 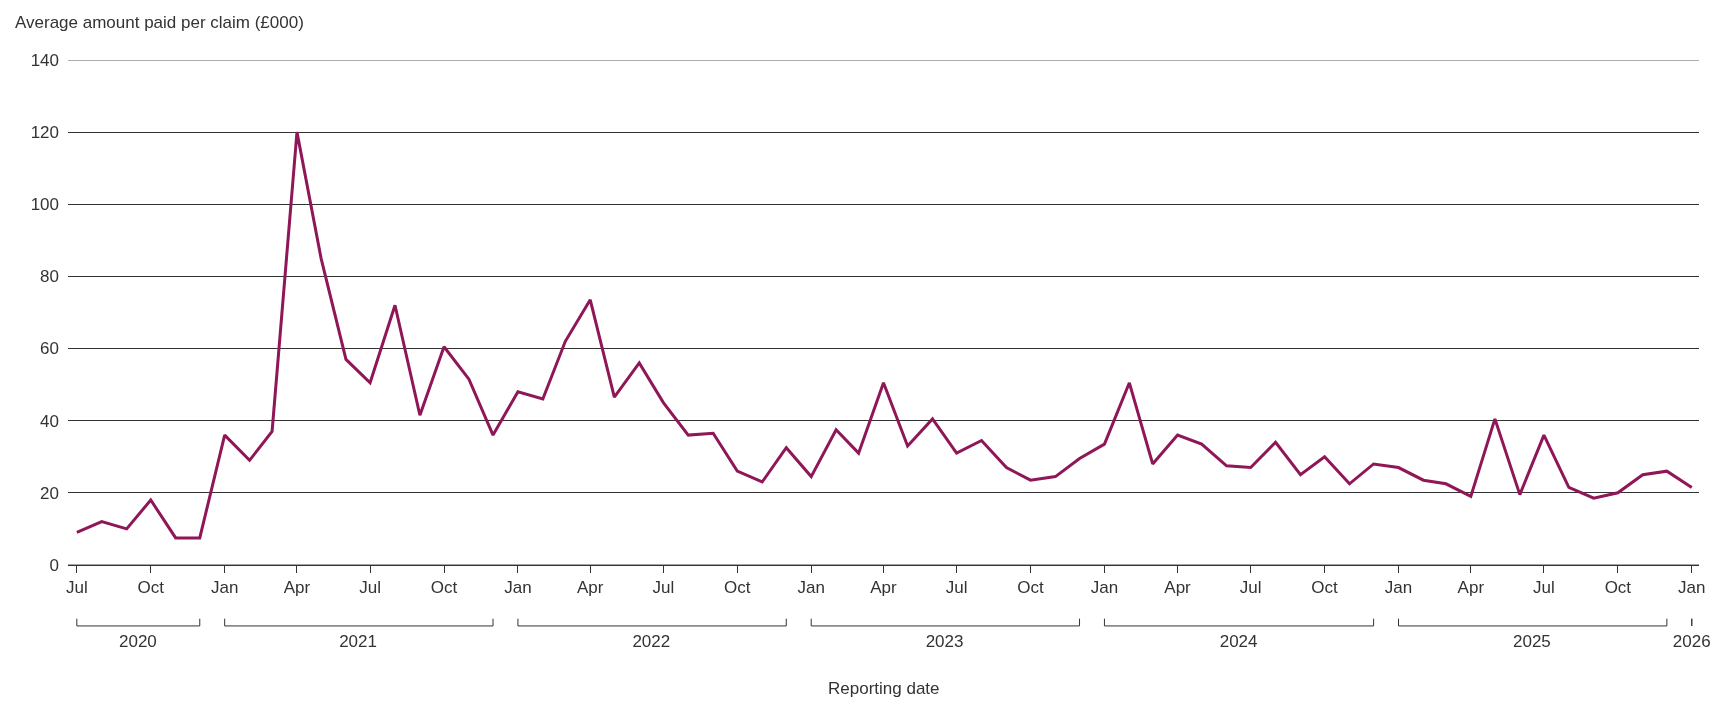 I want to click on y-axis-title: Average amount paid per claim (£000), so click(x=159, y=22).